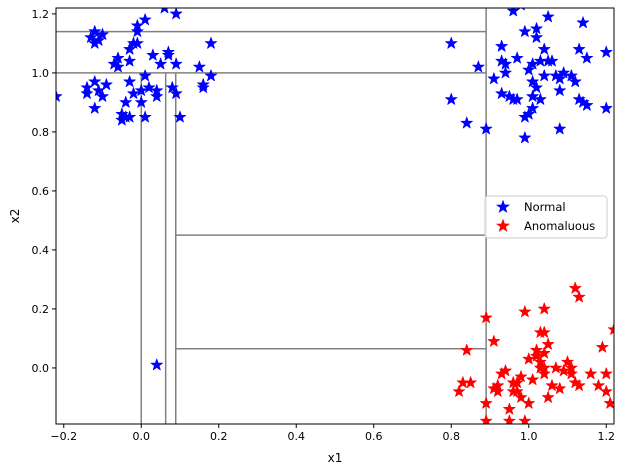 This screenshot has height=473, width=623. Describe the element at coordinates (41, 309) in the screenshot. I see `y-tick-label: 0.2` at that location.